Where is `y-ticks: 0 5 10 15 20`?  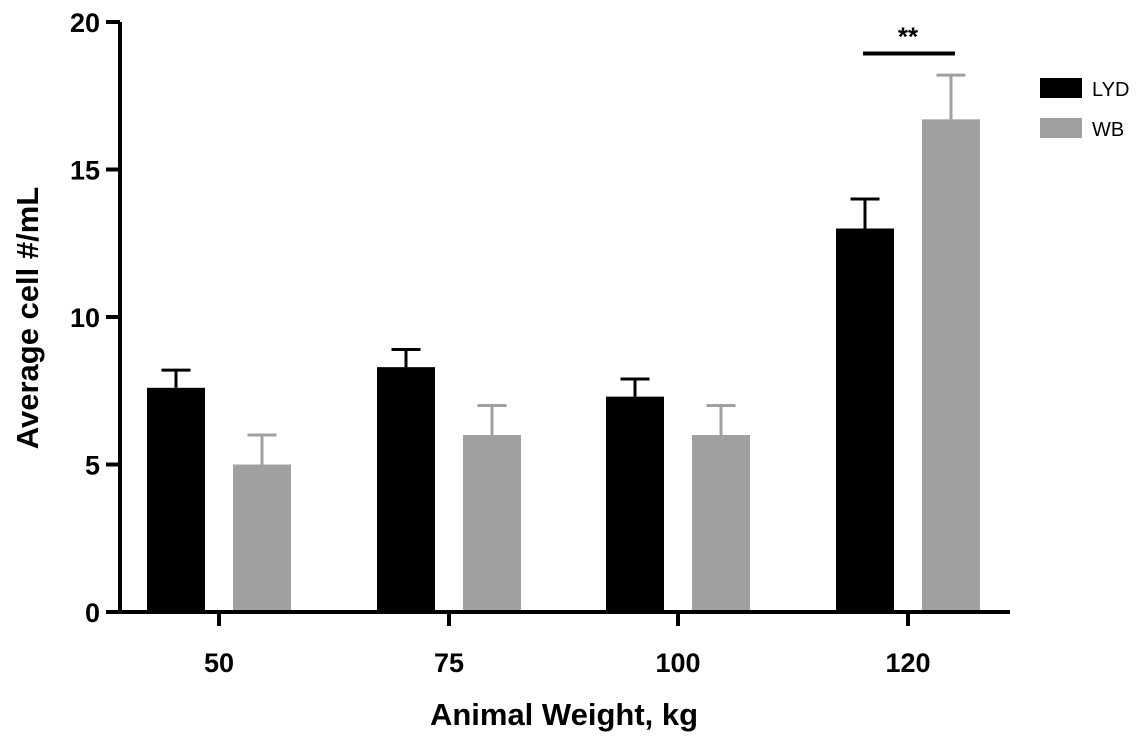
y-ticks: 0 5 10 15 20 is located at coordinates (95, 318).